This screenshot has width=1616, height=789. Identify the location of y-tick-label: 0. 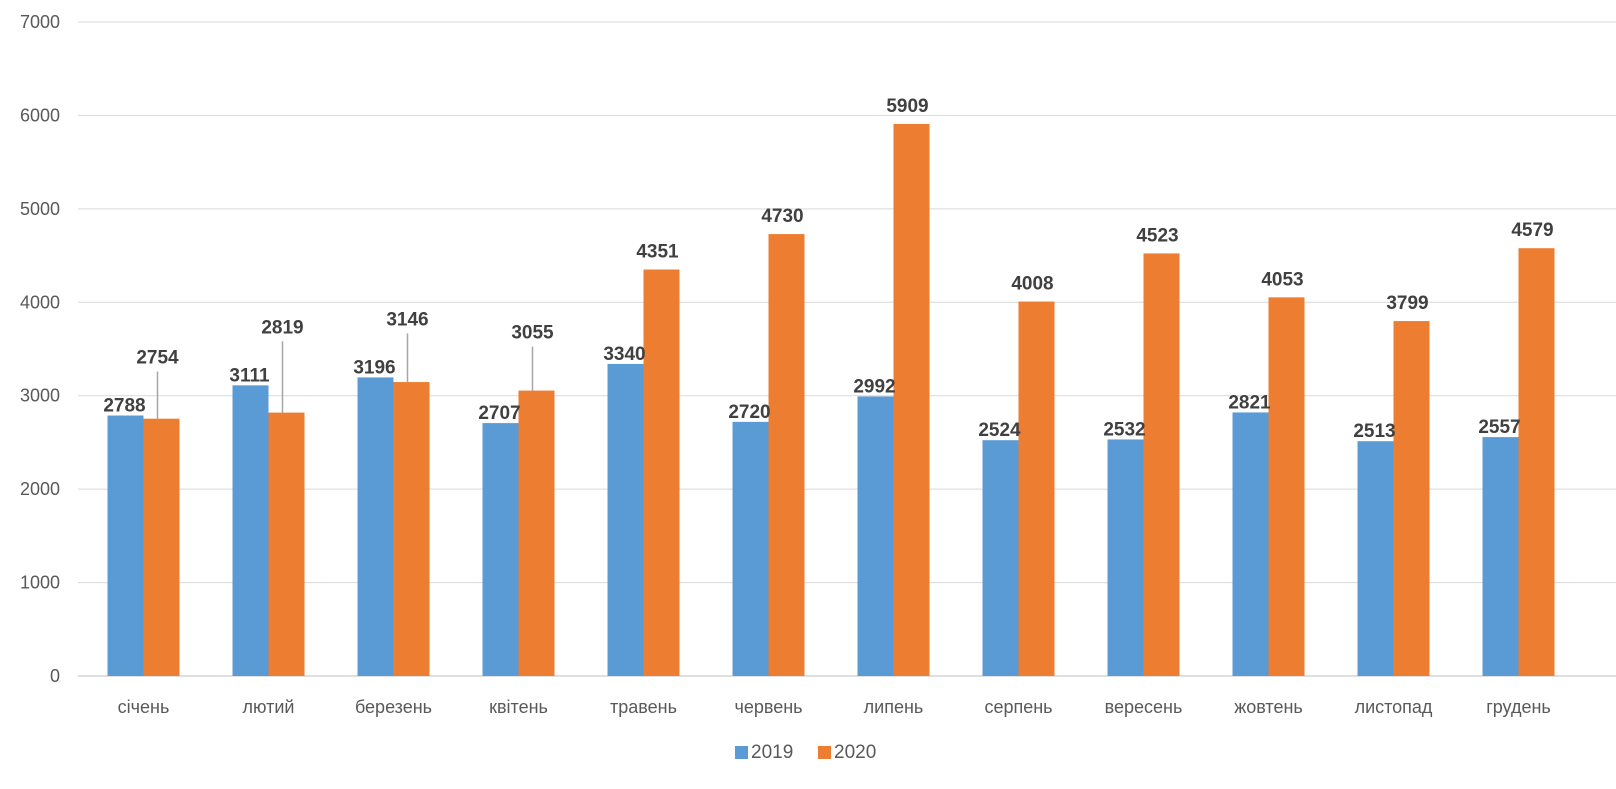
(55, 676).